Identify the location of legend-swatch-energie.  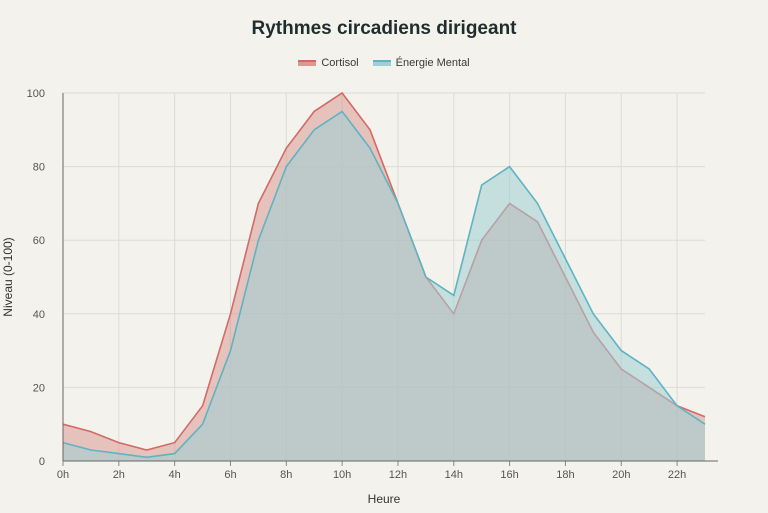
(381, 63).